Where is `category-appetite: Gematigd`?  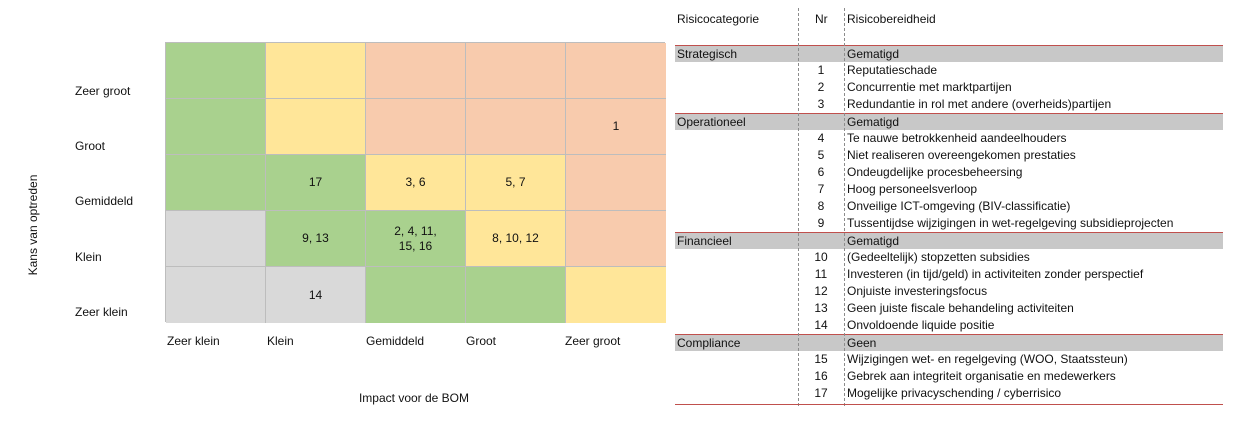 category-appetite: Gematigd is located at coordinates (873, 54).